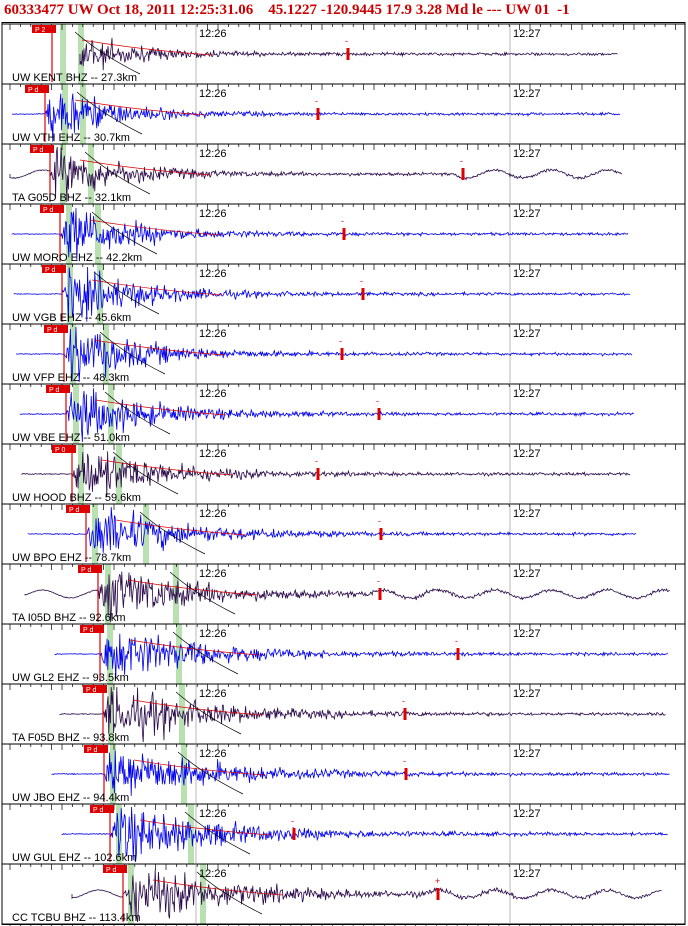  I want to click on trace-row: 12:26 12:27 P d - TA I05D BHZ -- 92.6km, so click(341, 594).